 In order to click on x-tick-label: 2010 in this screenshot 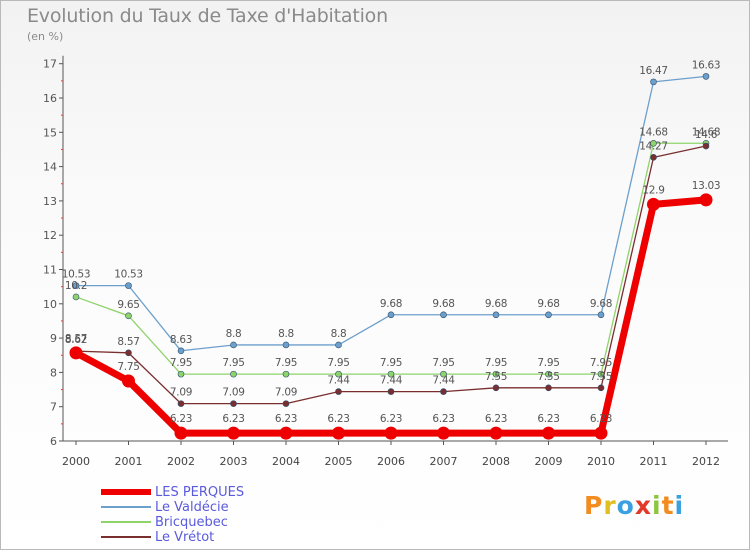, I will do `click(601, 461)`.